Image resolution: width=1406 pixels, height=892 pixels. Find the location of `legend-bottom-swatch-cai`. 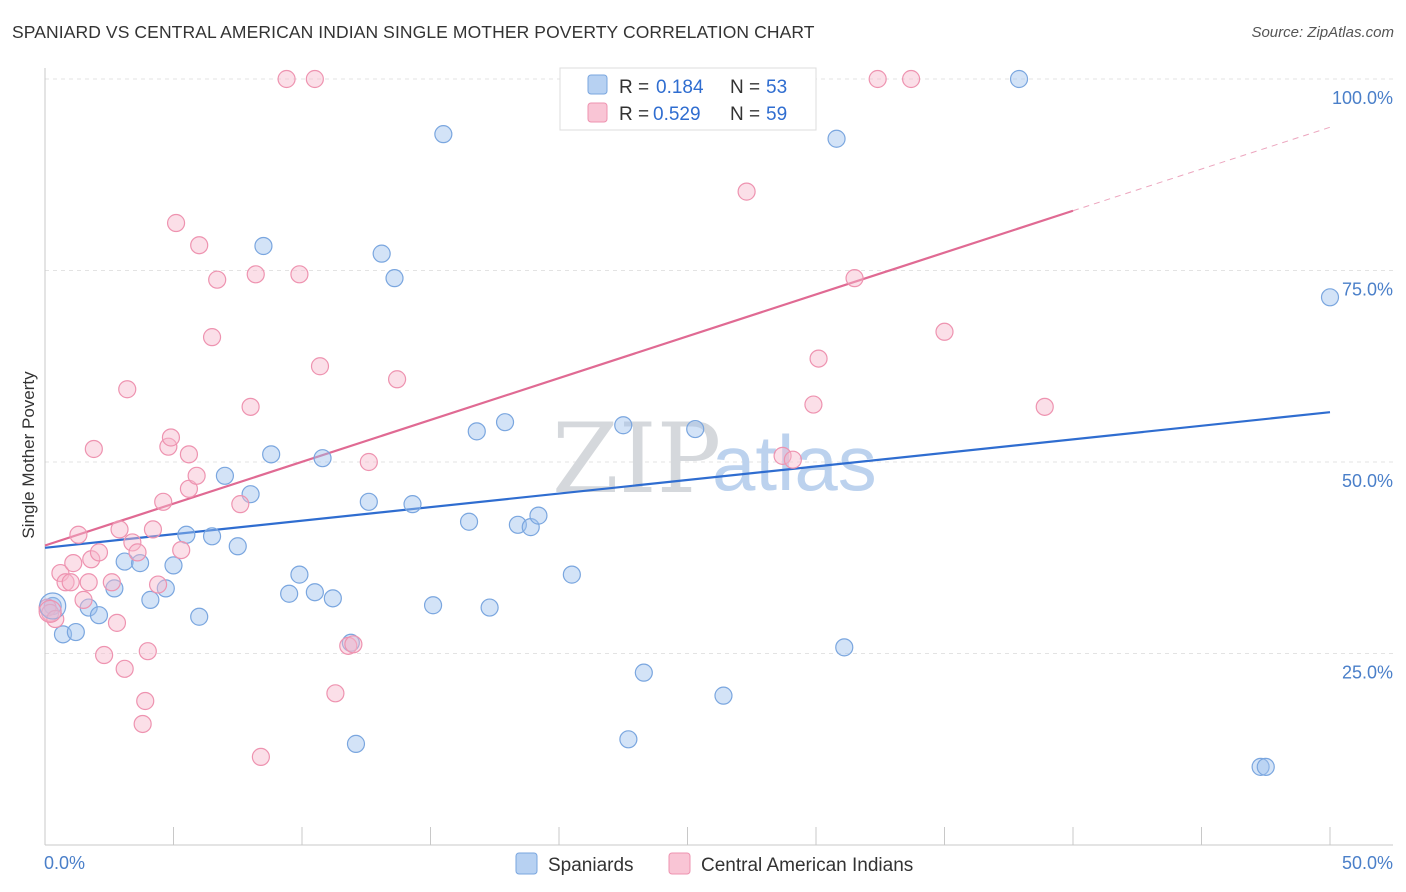

legend-bottom-swatch-cai is located at coordinates (679, 863).